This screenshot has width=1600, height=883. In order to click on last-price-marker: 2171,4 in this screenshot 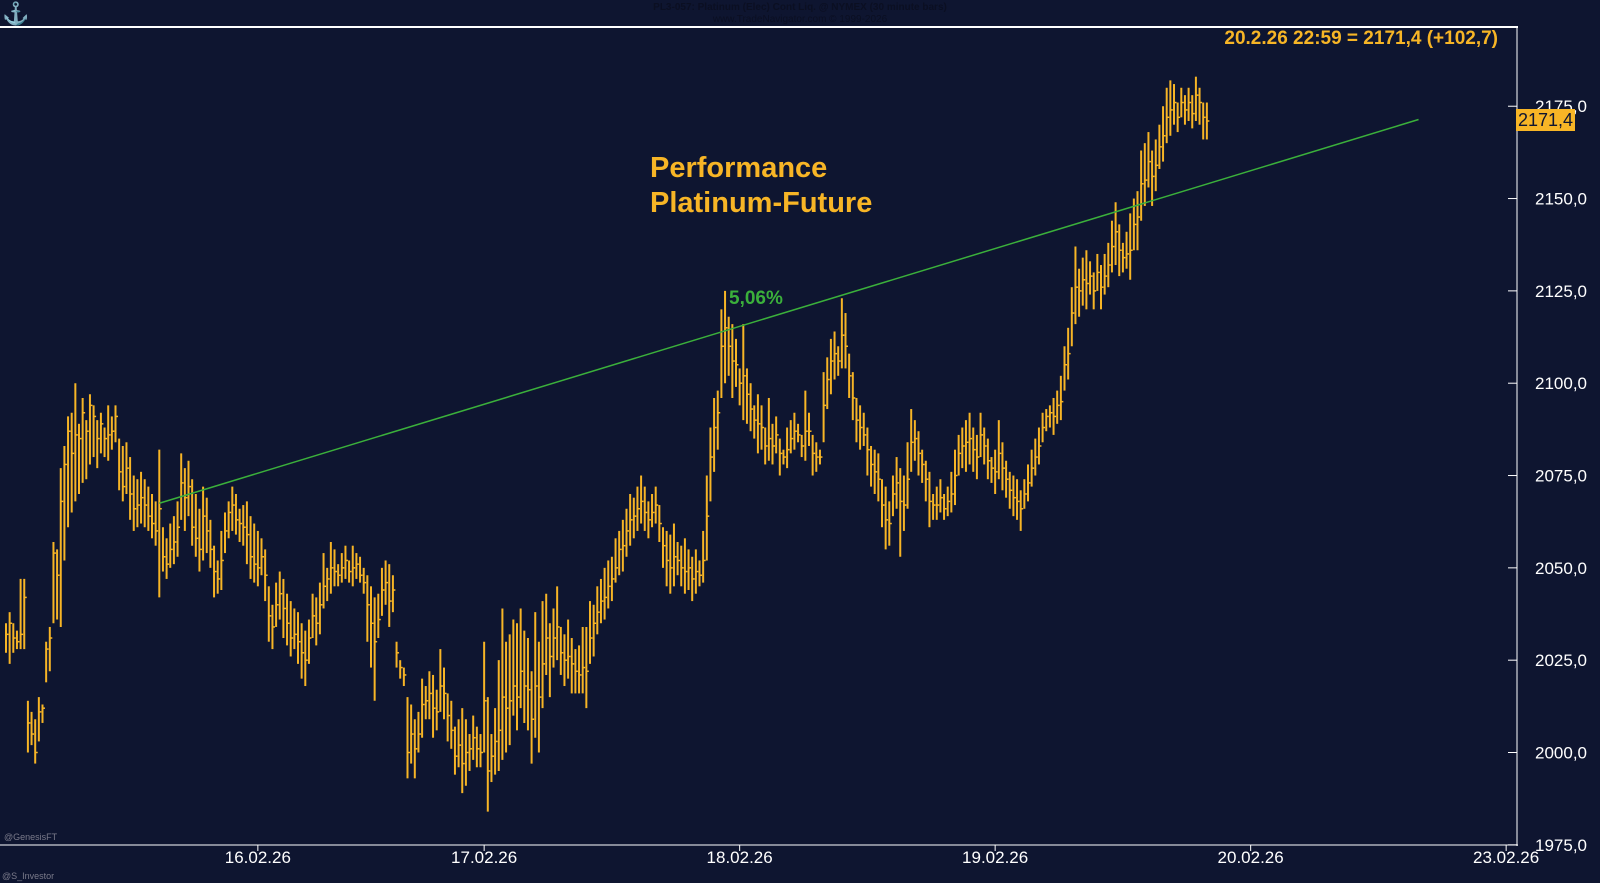, I will do `click(1546, 120)`.